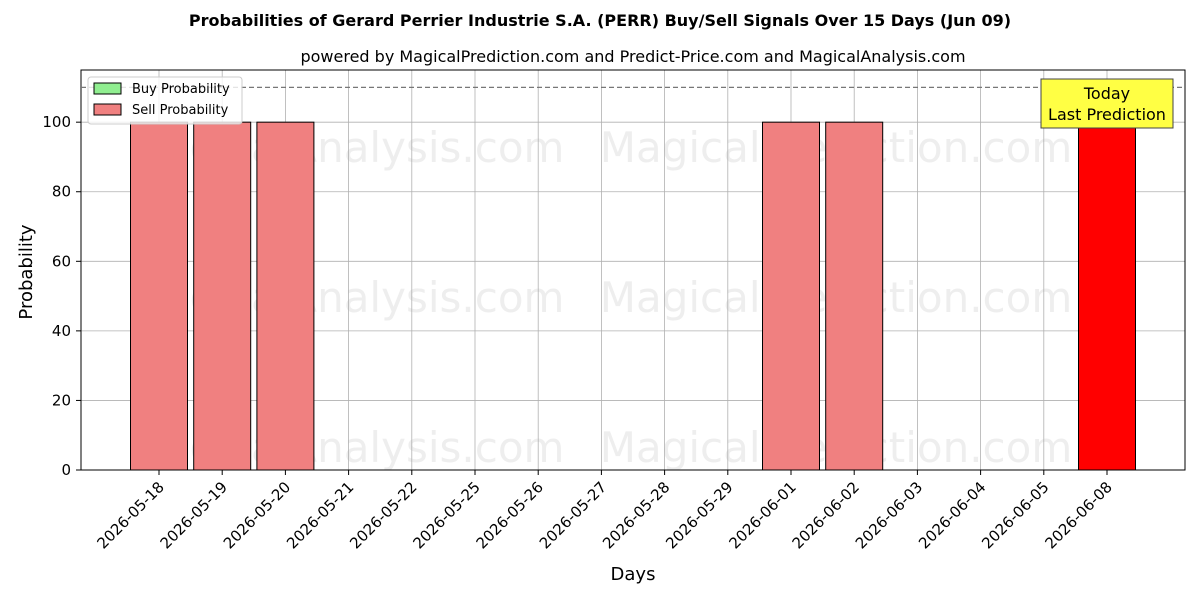  Describe the element at coordinates (61, 296) in the screenshot. I see `y-axis-ticks: 0 20 40 60 80 100` at that location.